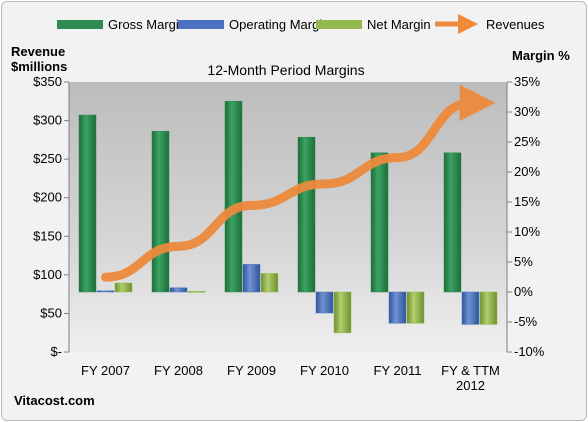 This screenshot has width=588, height=422. I want to click on y-left-tick-label: $300, so click(47, 120).